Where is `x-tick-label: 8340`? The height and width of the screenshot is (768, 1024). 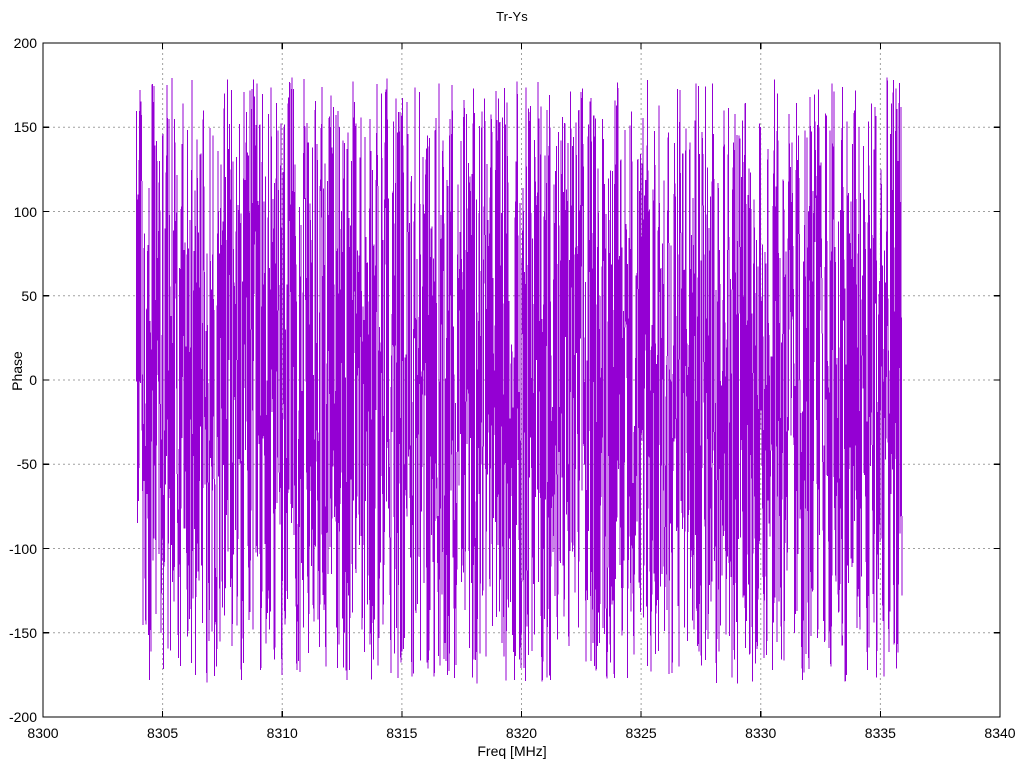
x-tick-label: 8340 is located at coordinates (1000, 733).